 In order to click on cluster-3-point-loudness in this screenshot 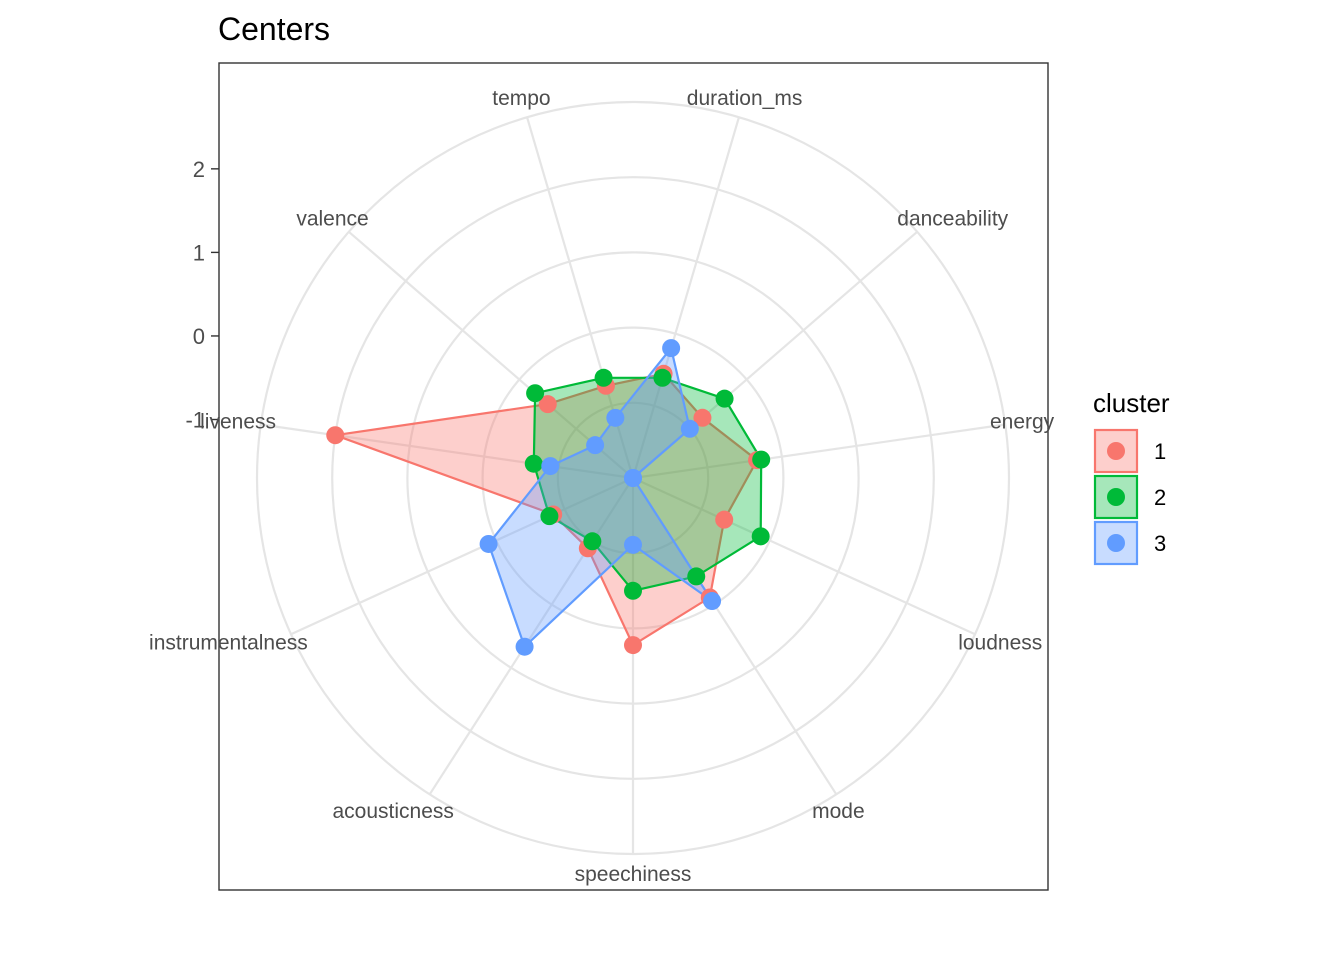, I will do `click(633, 478)`.